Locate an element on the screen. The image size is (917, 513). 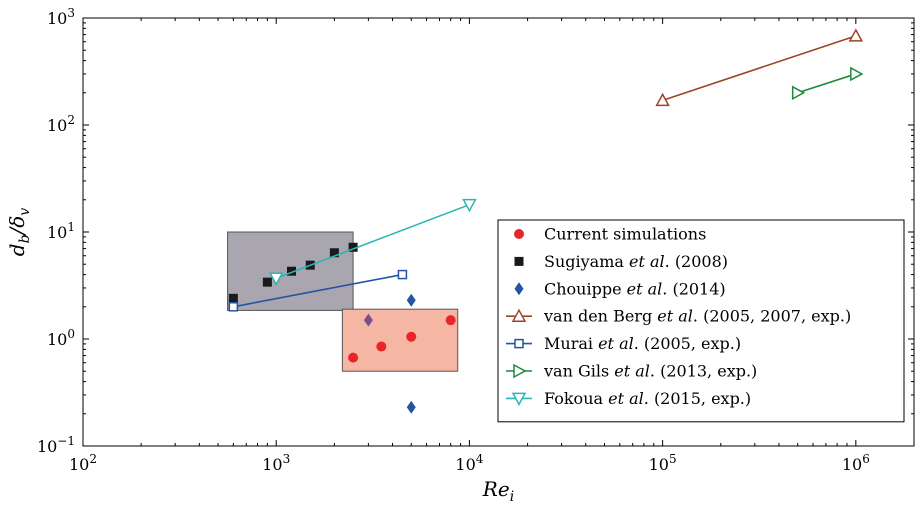
y-axis-title: db/δv is located at coordinates (19, 232).